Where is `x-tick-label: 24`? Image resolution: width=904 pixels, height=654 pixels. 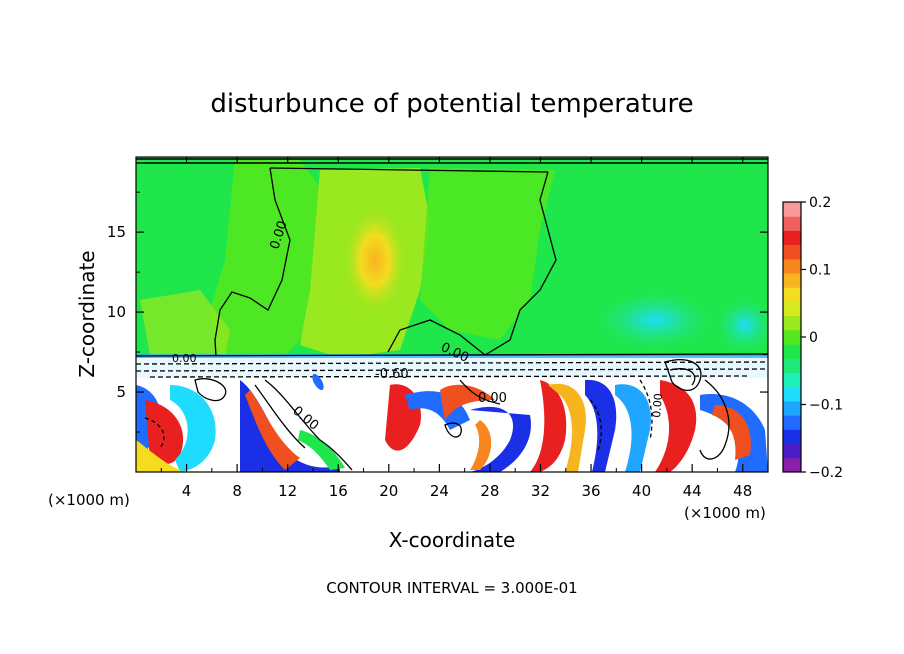
x-tick-label: 24 is located at coordinates (439, 491).